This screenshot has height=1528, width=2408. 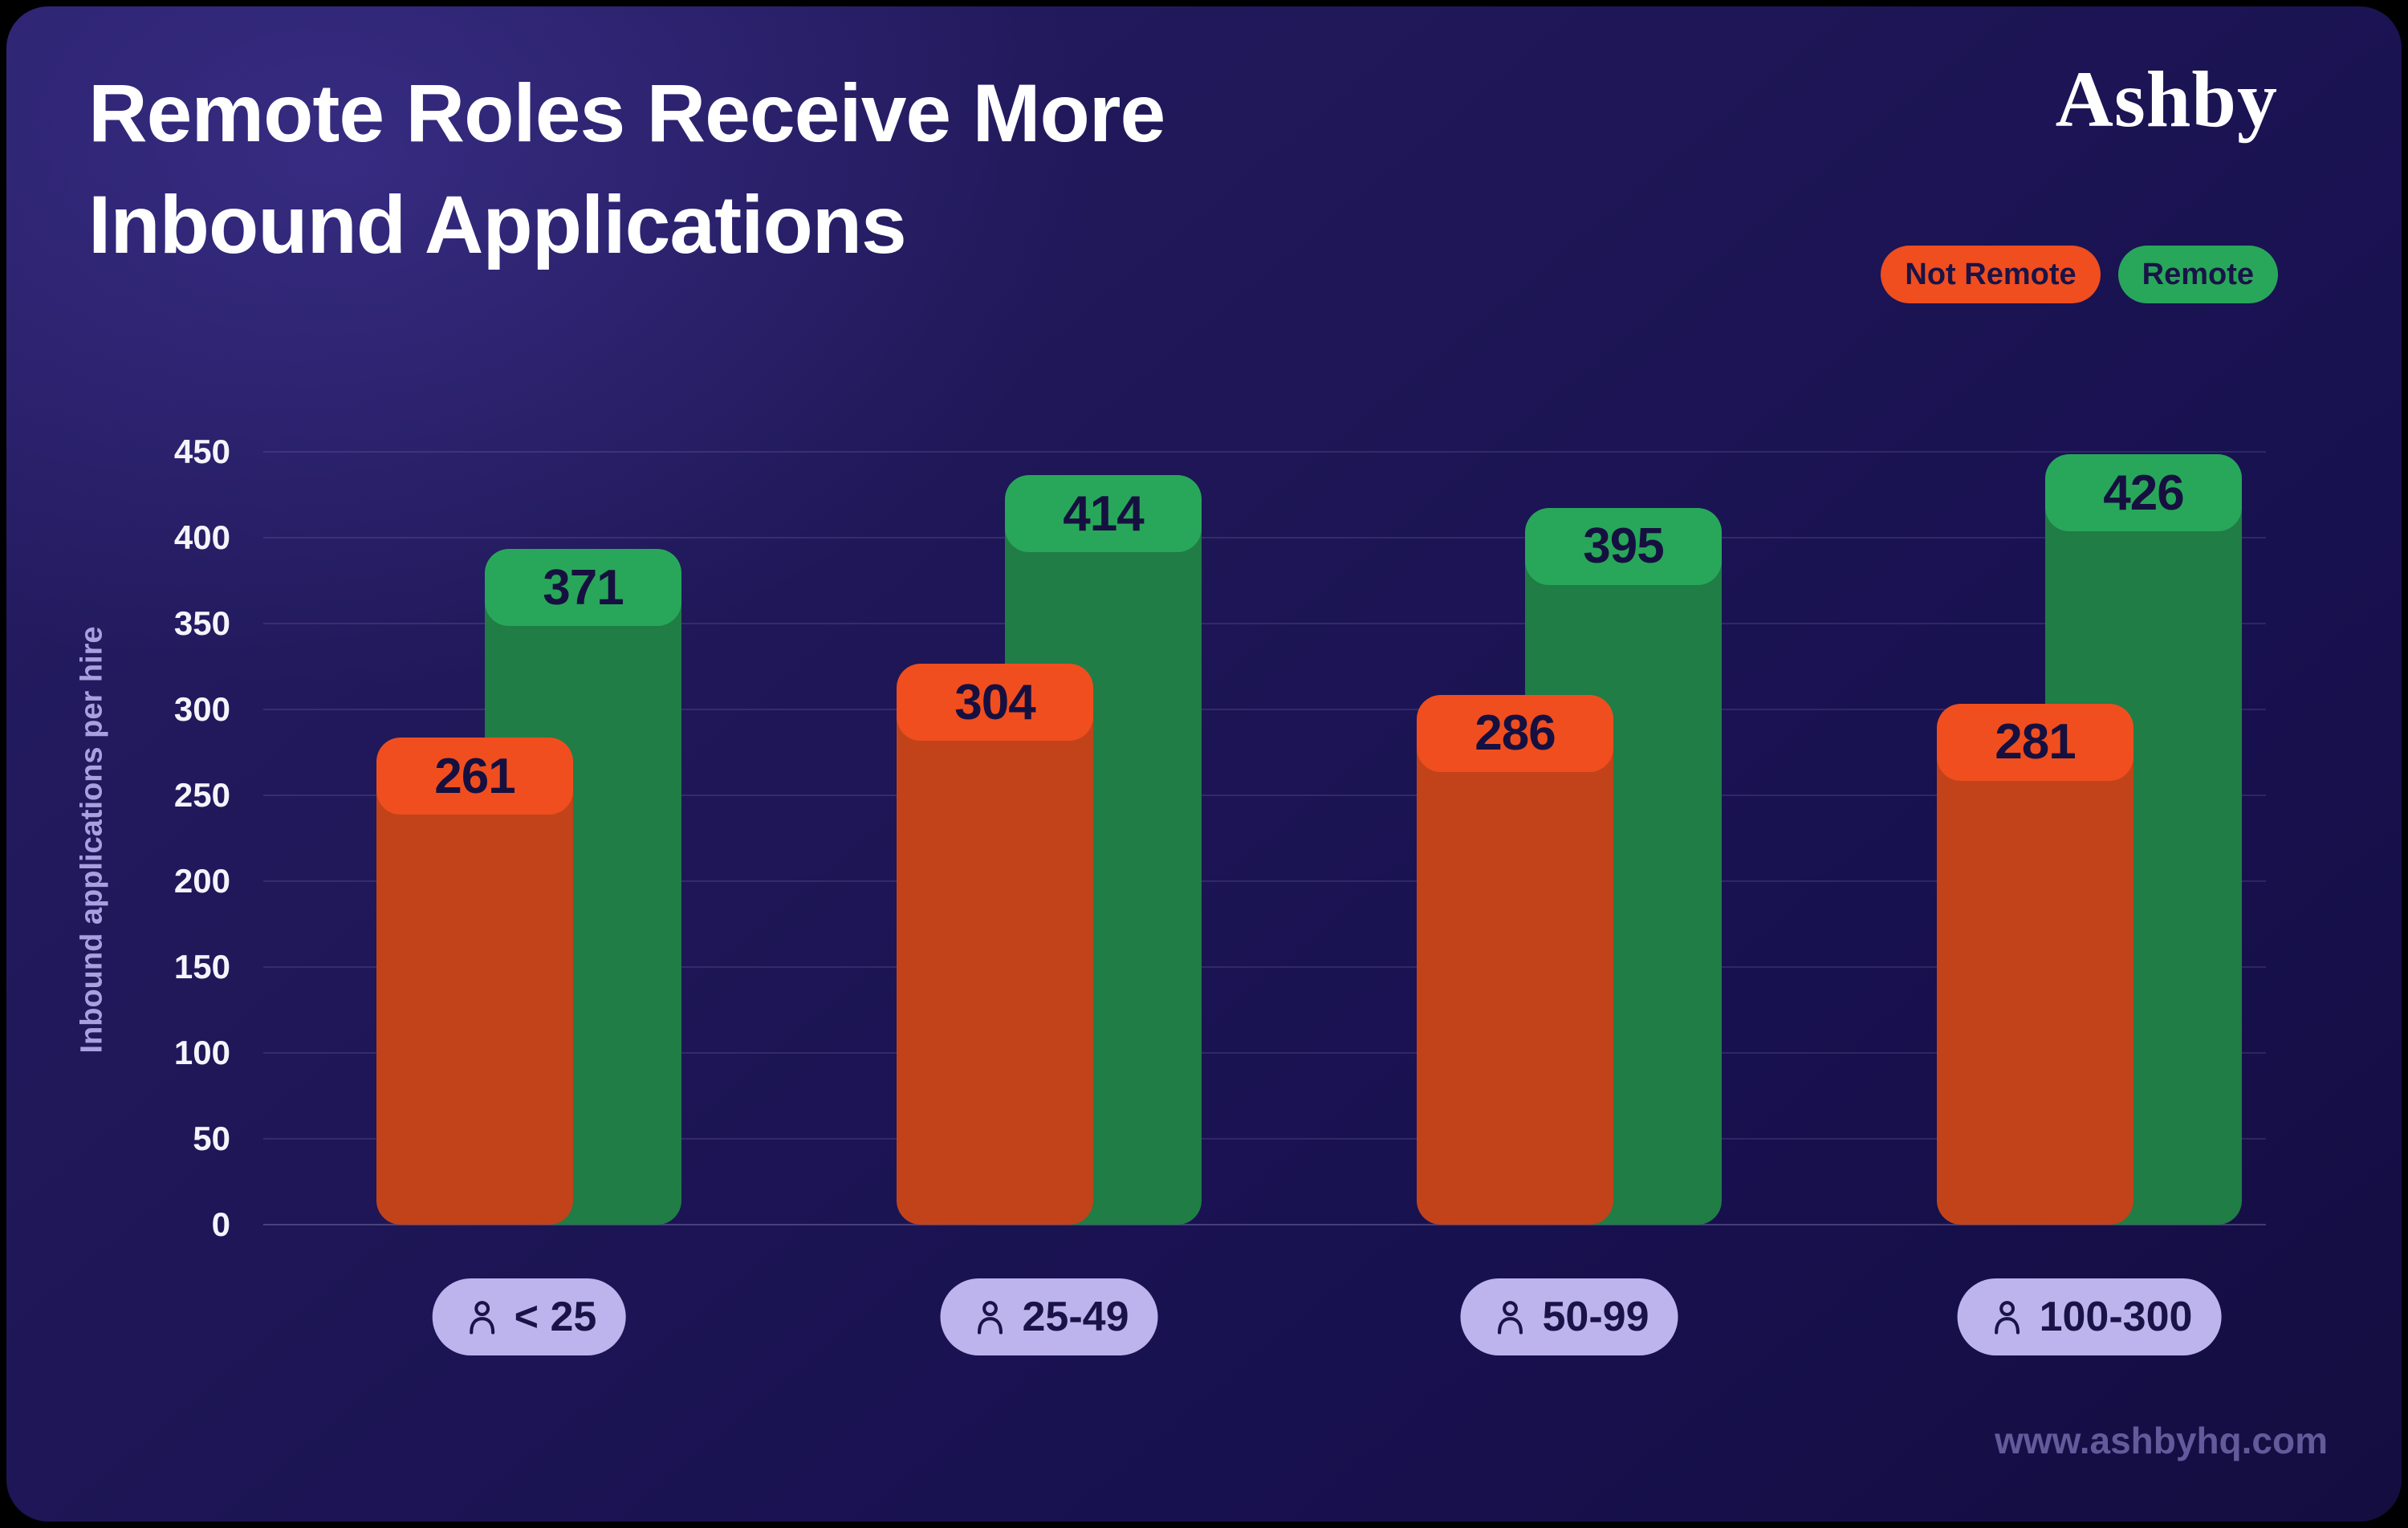 I want to click on footer-url-link: www.ashbyhq.com, so click(x=2161, y=1441).